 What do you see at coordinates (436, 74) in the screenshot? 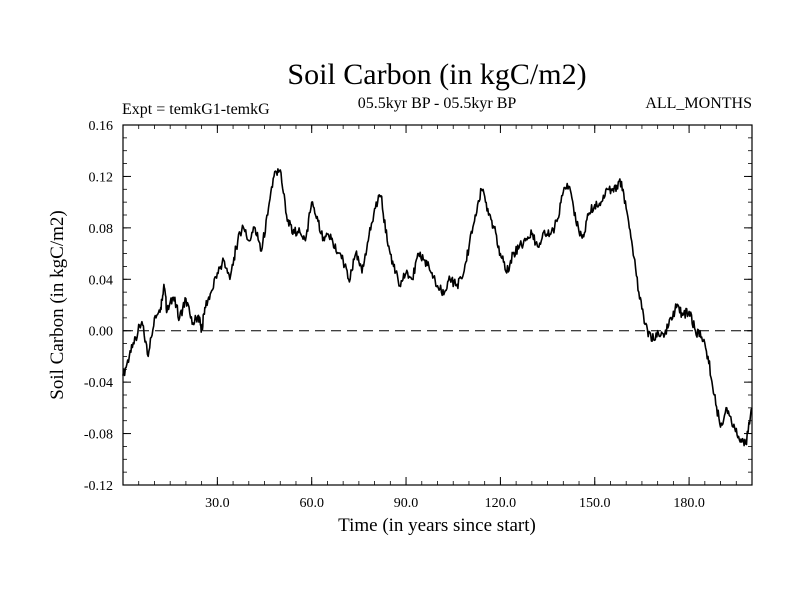
I see `chart-title: Soil Carbon (in kgC/m2)` at bounding box center [436, 74].